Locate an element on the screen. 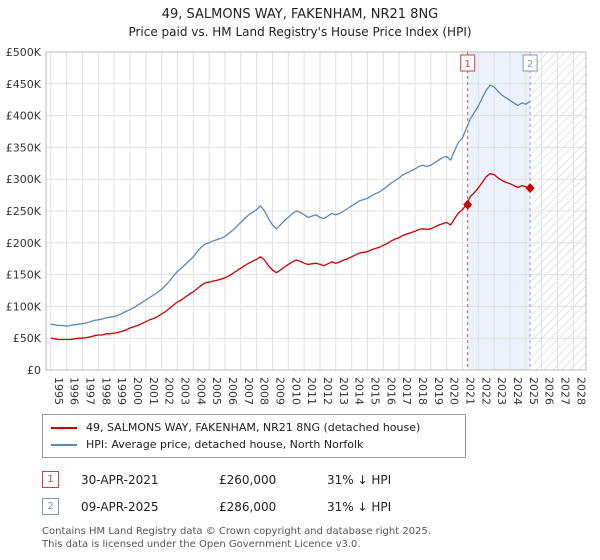 The height and width of the screenshot is (560, 600). x-tick-label: 2011 is located at coordinates (311, 391).